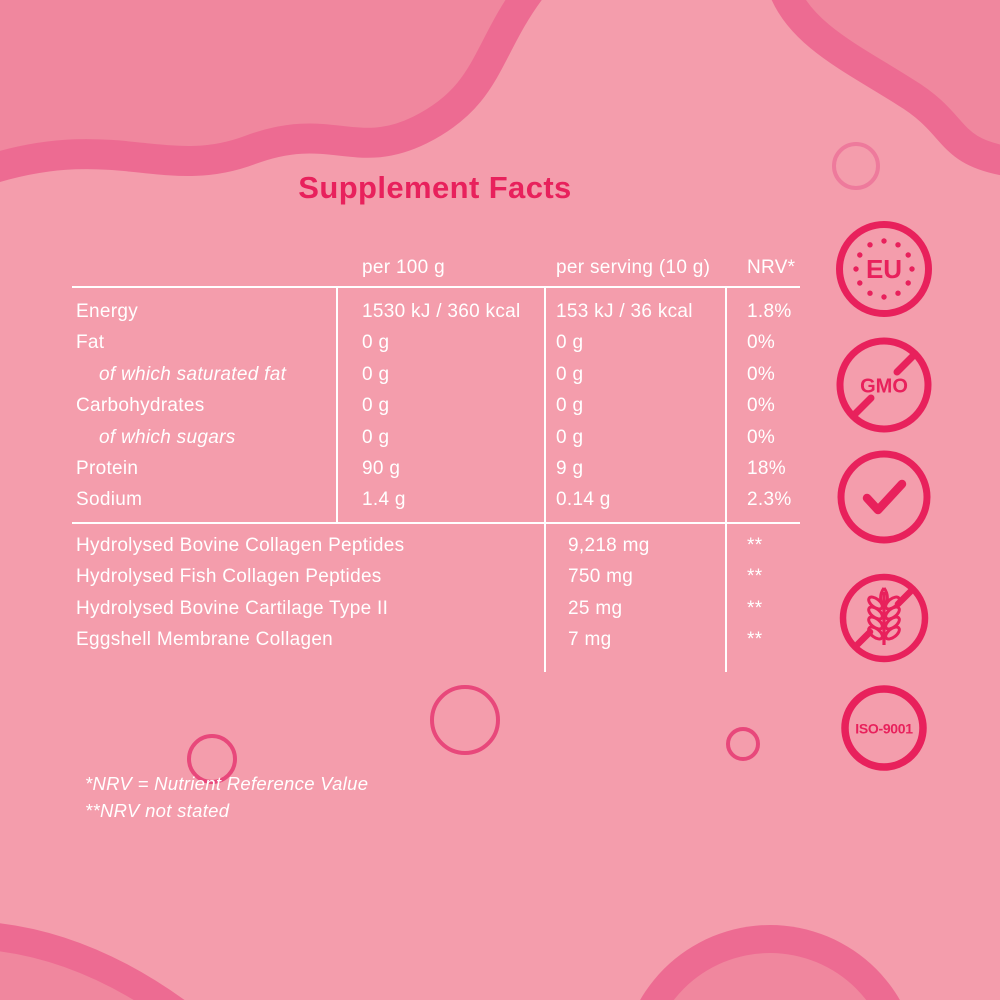 This screenshot has width=1000, height=1000. Describe the element at coordinates (384, 500) in the screenshot. I see `value-per-100g: 1.4 g` at that location.